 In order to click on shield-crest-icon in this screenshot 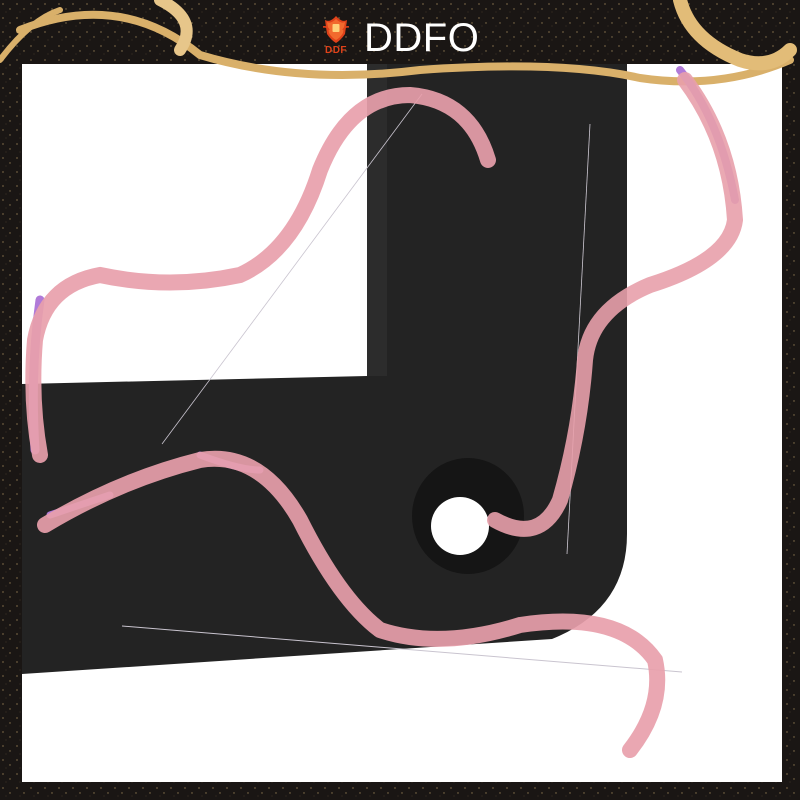, I will do `click(336, 29)`.